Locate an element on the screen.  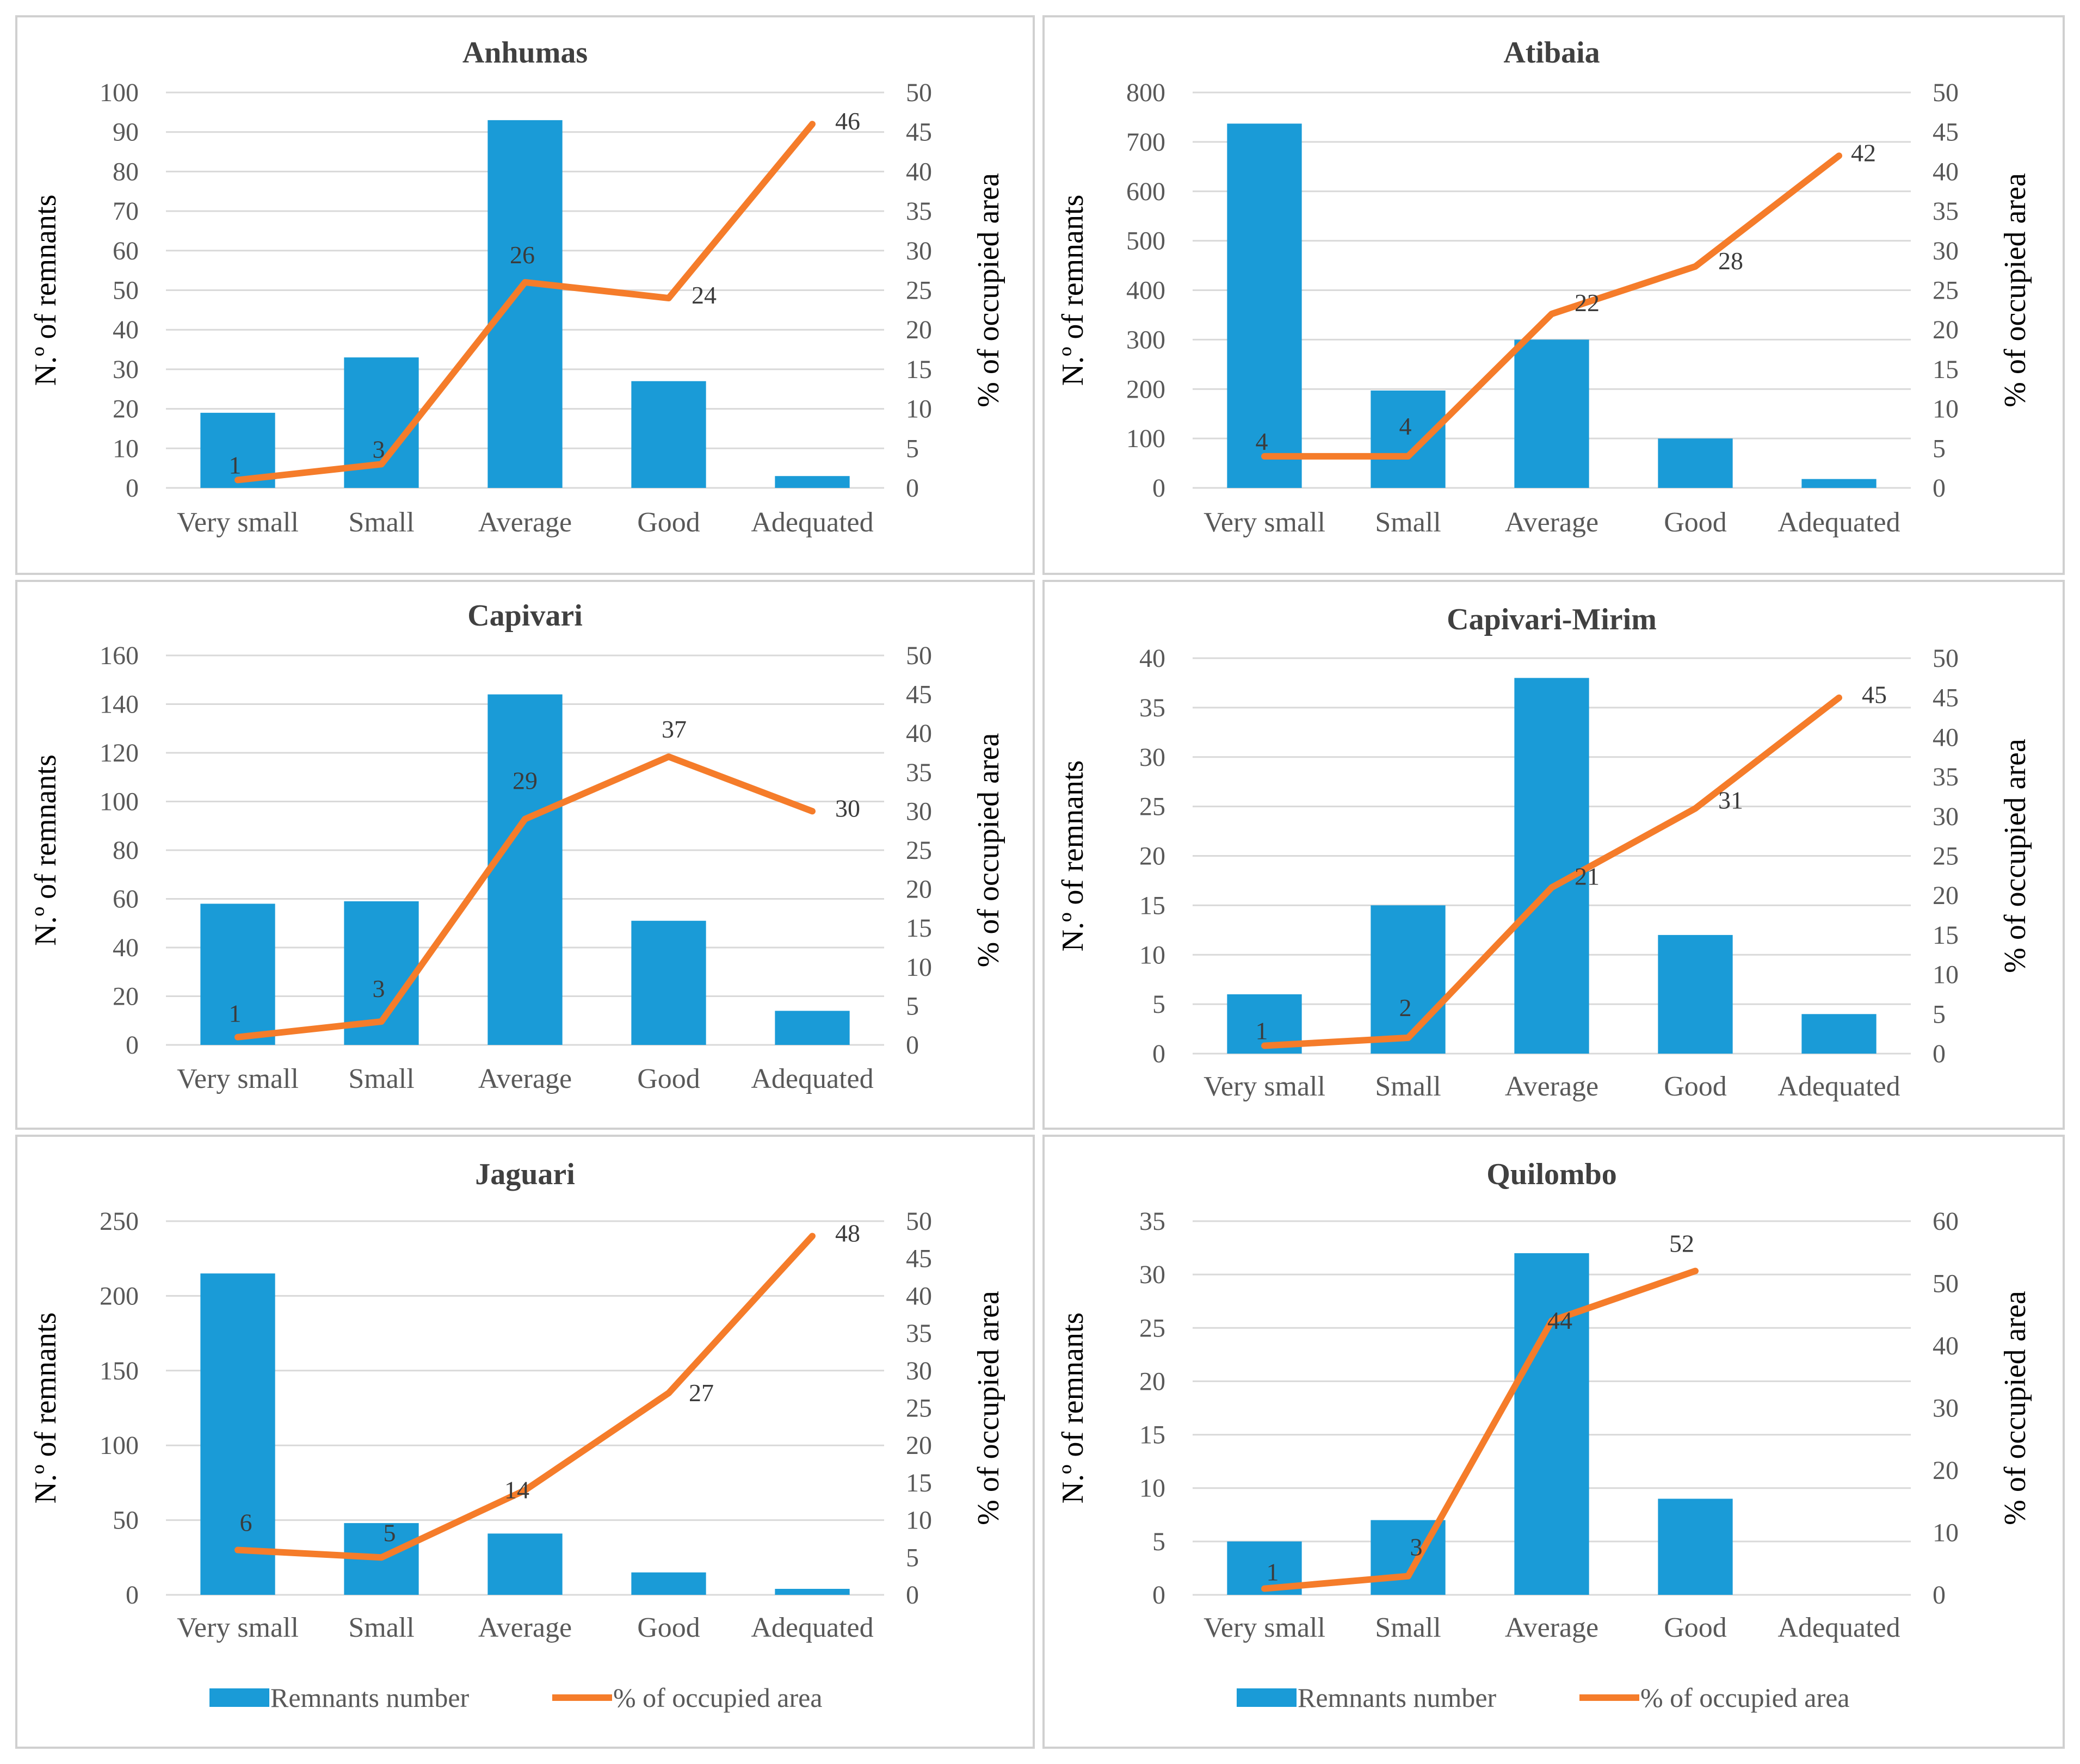
legend: Remnants number % of occupied area is located at coordinates (516, 1698).